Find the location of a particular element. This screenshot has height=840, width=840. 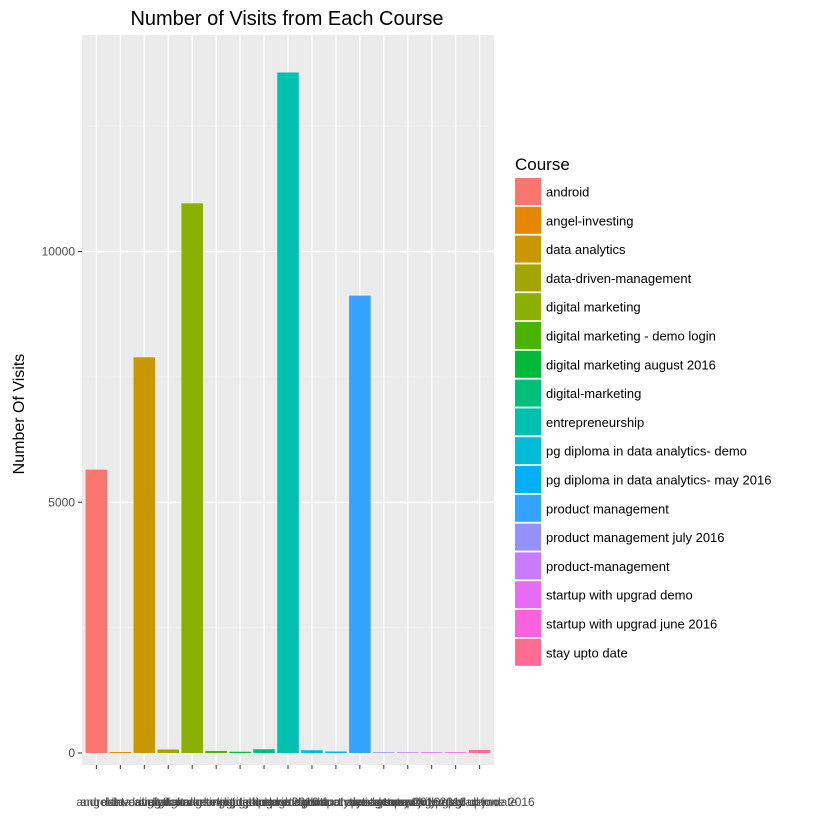

x-tick-label: product management july 2016 is located at coordinates (383, 802).